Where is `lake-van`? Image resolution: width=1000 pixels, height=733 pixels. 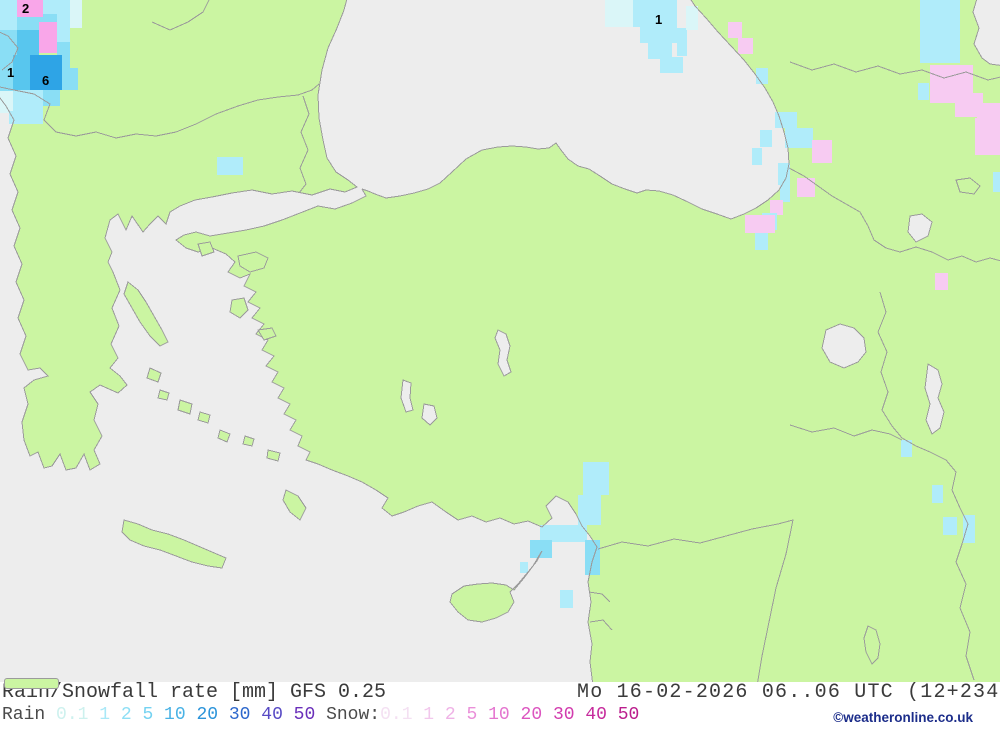 lake-van is located at coordinates (844, 346).